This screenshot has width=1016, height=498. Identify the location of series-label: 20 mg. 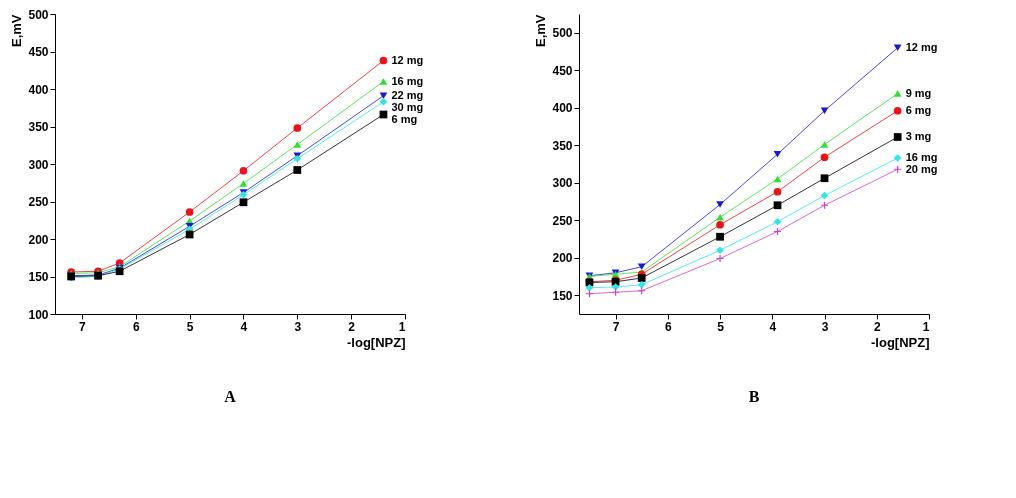
(921, 169).